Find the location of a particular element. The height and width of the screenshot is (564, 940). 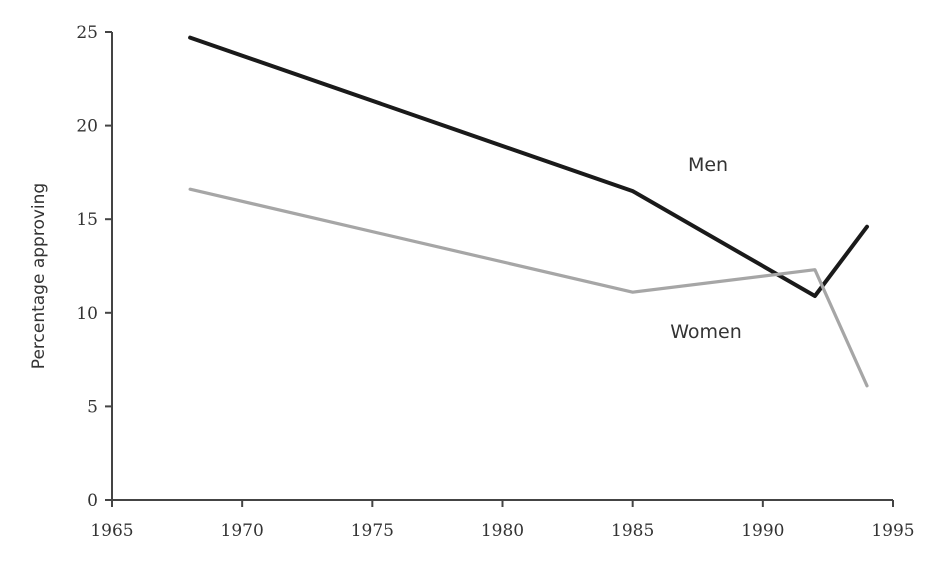

y-tick-label: 15 is located at coordinates (87, 220).